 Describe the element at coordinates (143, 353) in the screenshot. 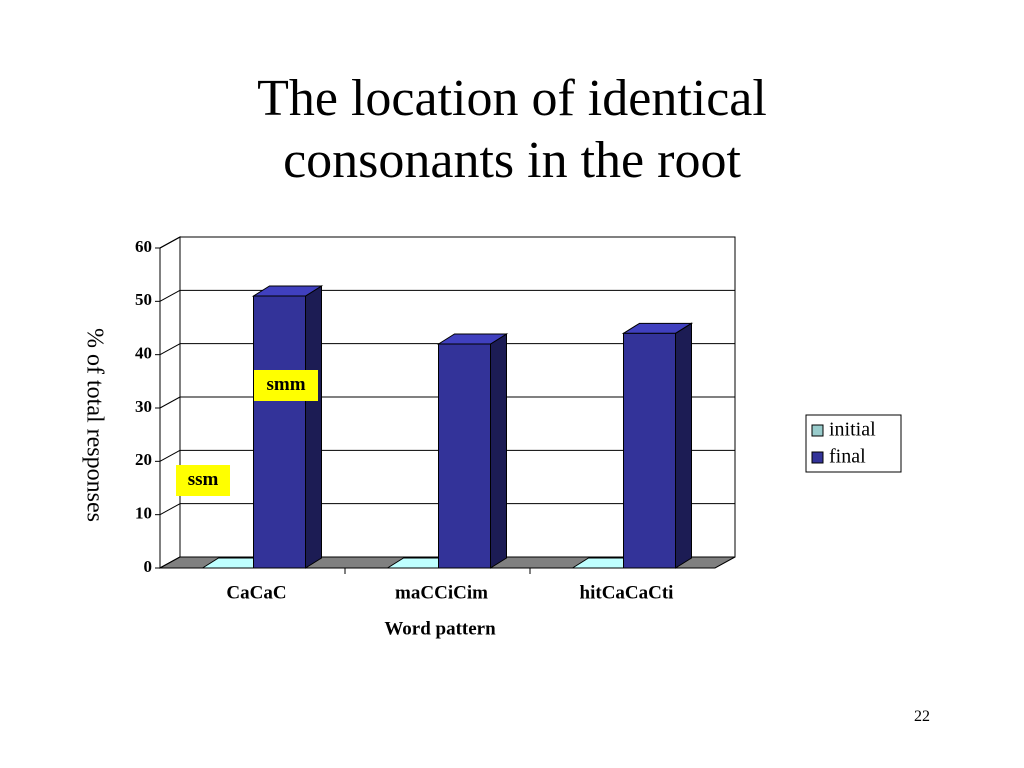

I see `y-tick-label: 40` at that location.